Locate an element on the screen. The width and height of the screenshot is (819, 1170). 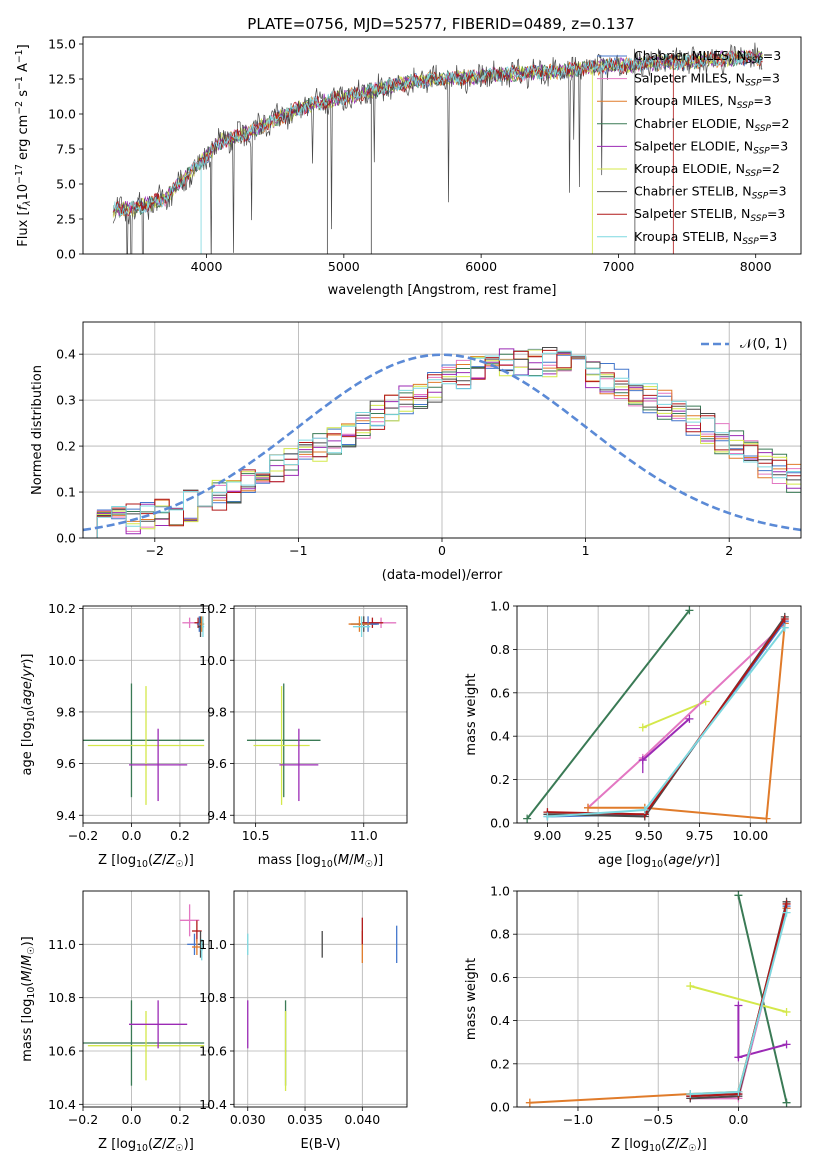
y-tick-label: 0.3 is located at coordinates (66, 400).